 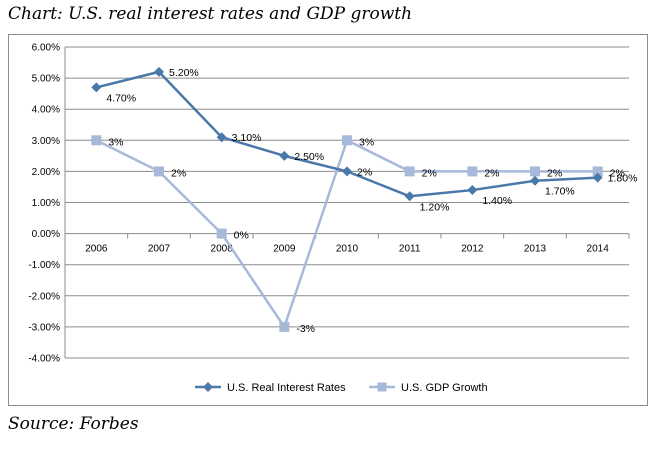 What do you see at coordinates (46, 172) in the screenshot?
I see `y-tick-label: 2.00%` at bounding box center [46, 172].